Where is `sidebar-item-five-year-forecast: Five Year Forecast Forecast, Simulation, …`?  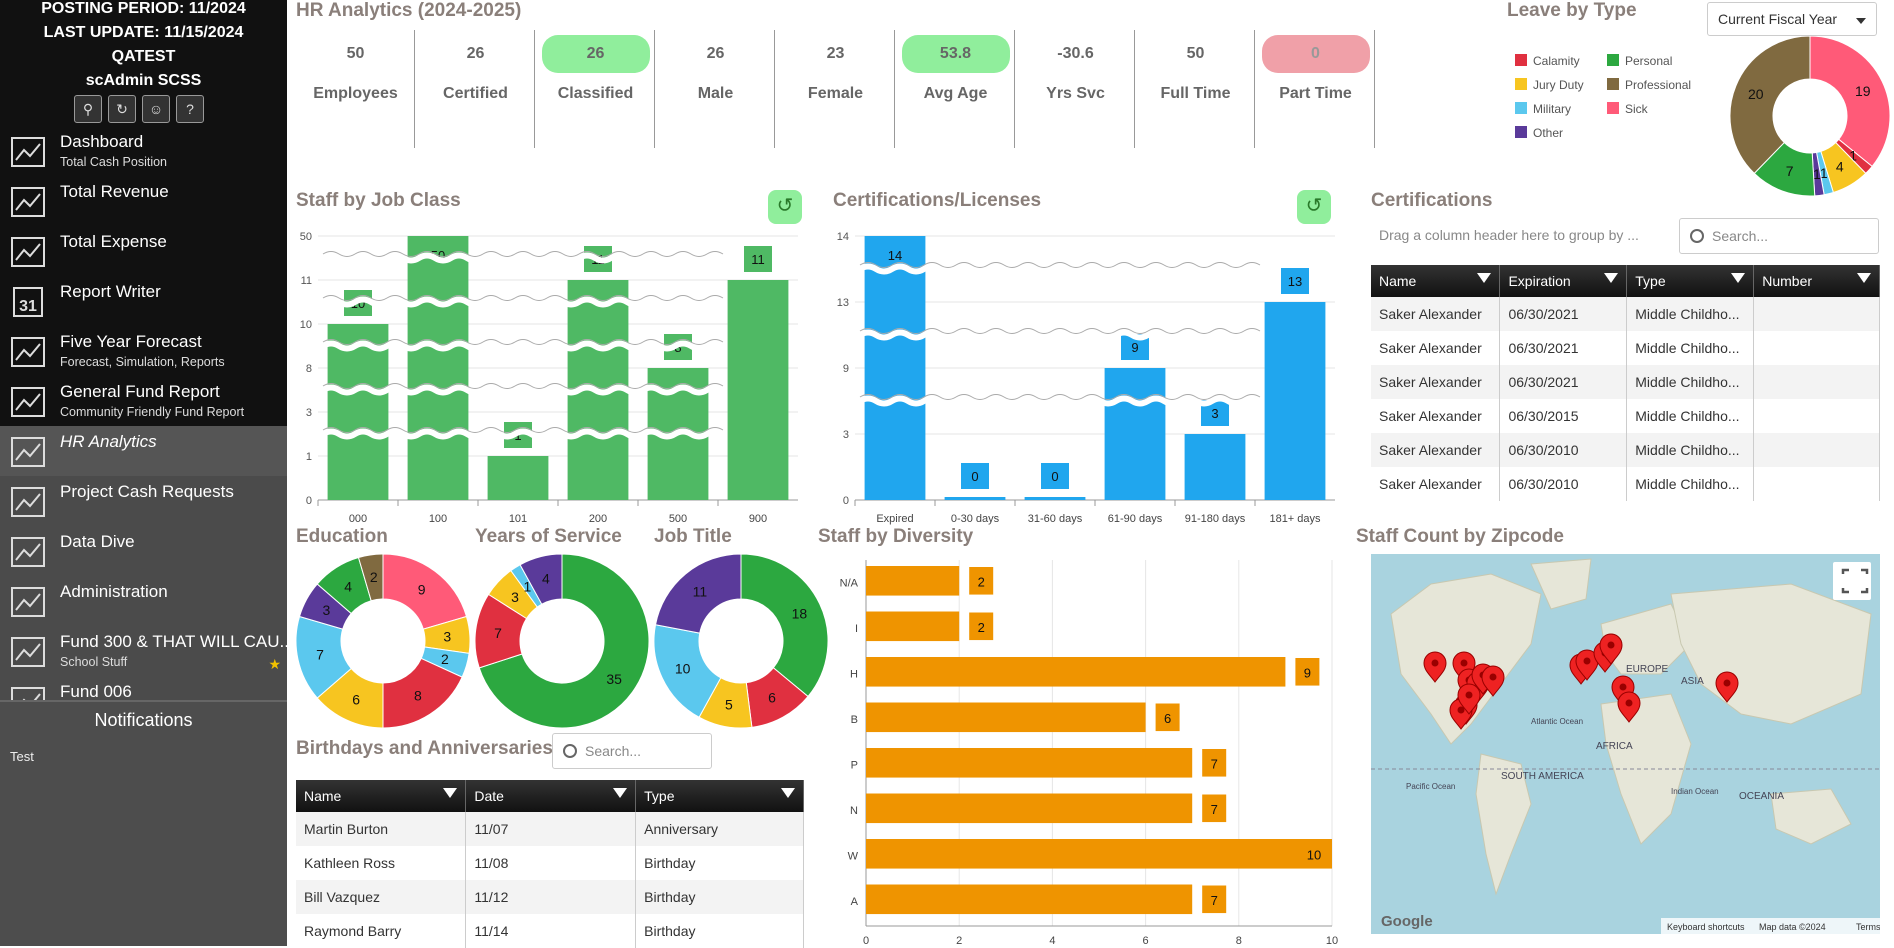 sidebar-item-five-year-forecast: Five Year Forecast Forecast, Simulation, … is located at coordinates (143, 351).